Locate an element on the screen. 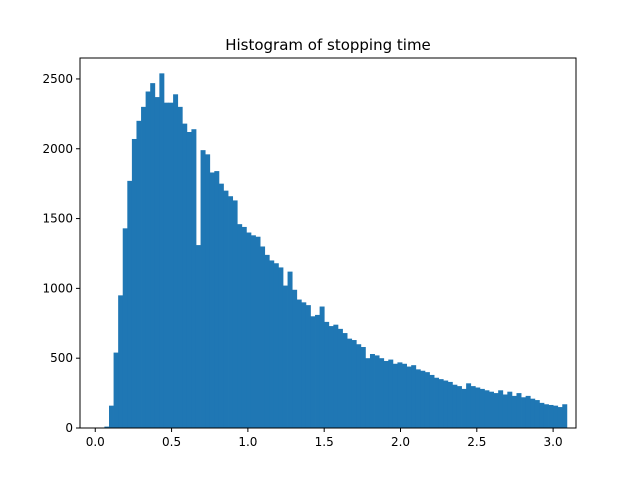  y-tick-label: 2500 is located at coordinates (57, 79).